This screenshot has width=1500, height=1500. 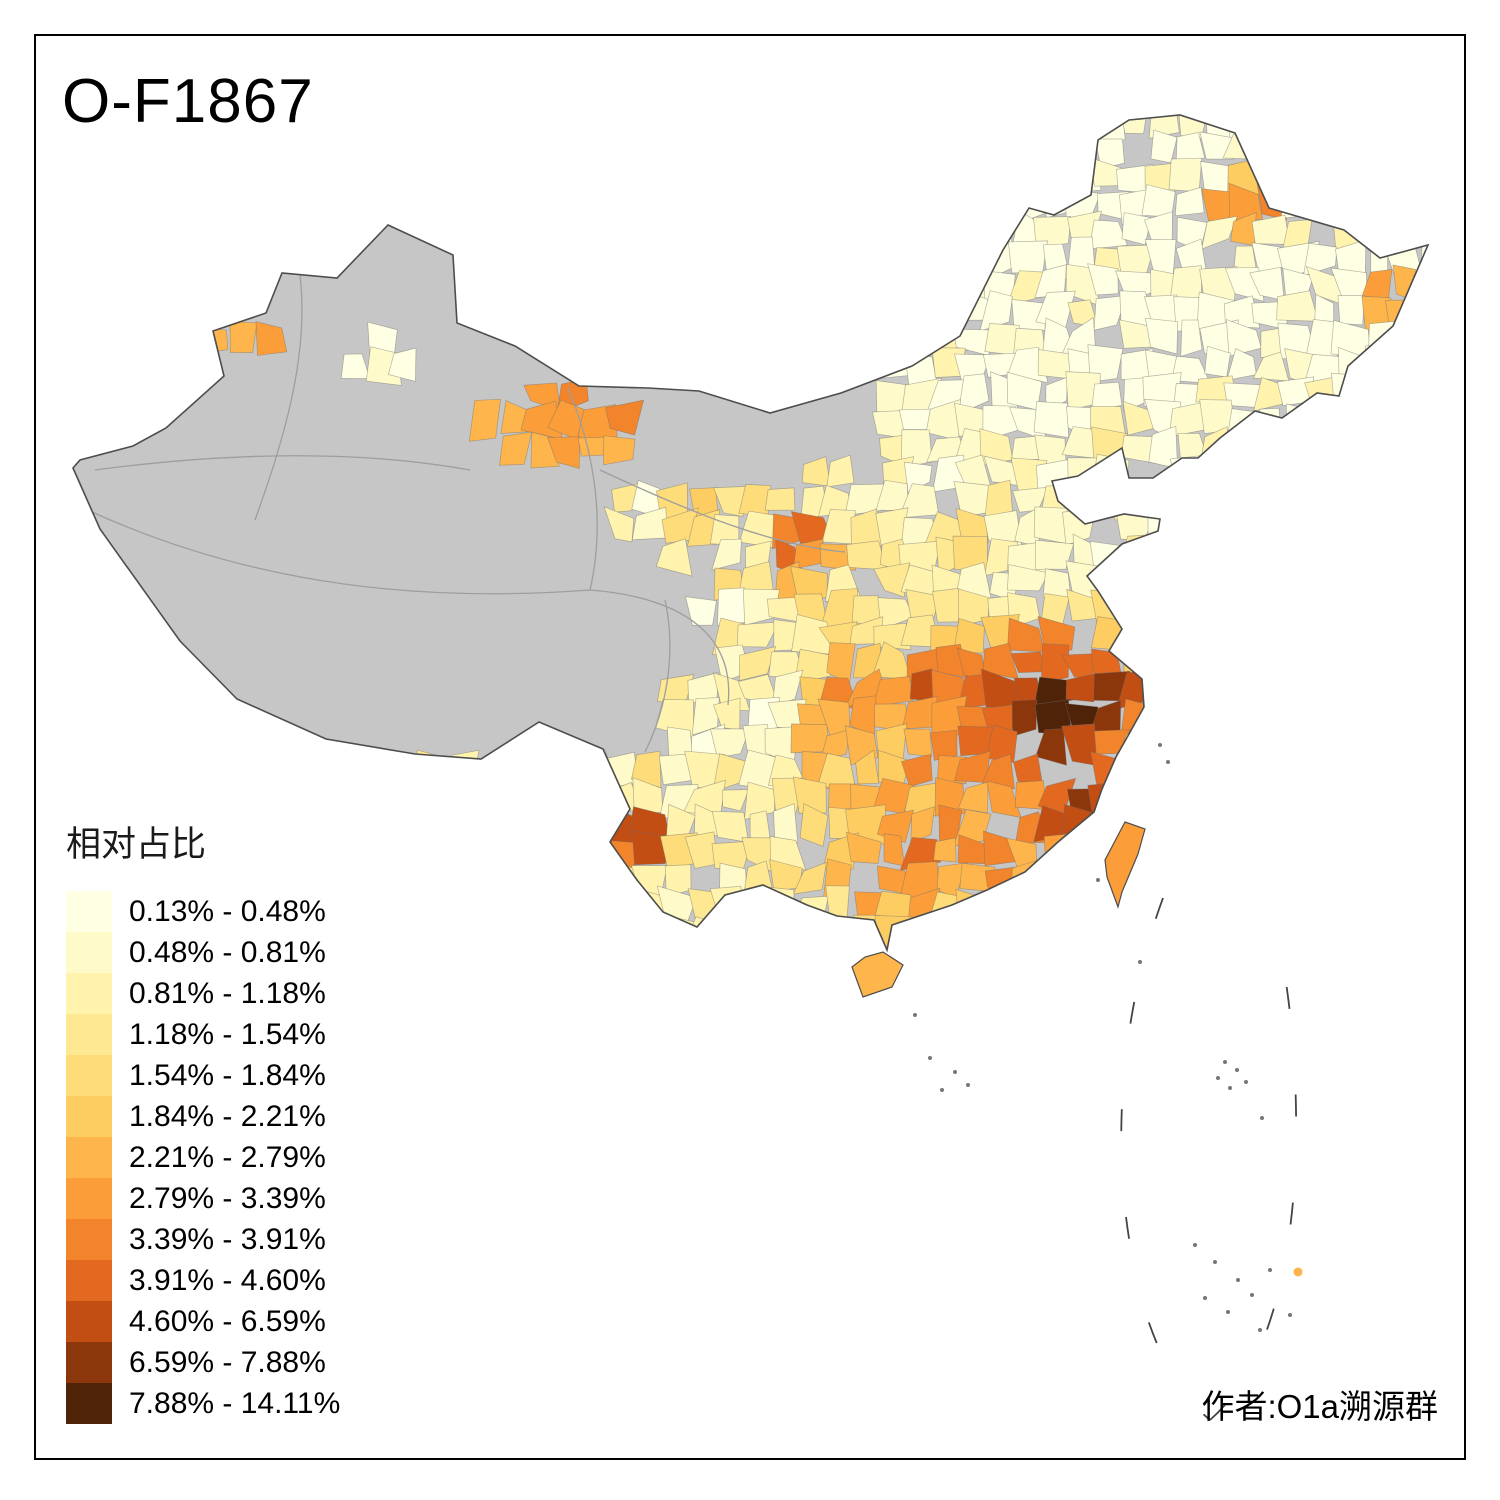 What do you see at coordinates (227, 1034) in the screenshot?
I see `legend-label: 1.18% - 1.54%` at bounding box center [227, 1034].